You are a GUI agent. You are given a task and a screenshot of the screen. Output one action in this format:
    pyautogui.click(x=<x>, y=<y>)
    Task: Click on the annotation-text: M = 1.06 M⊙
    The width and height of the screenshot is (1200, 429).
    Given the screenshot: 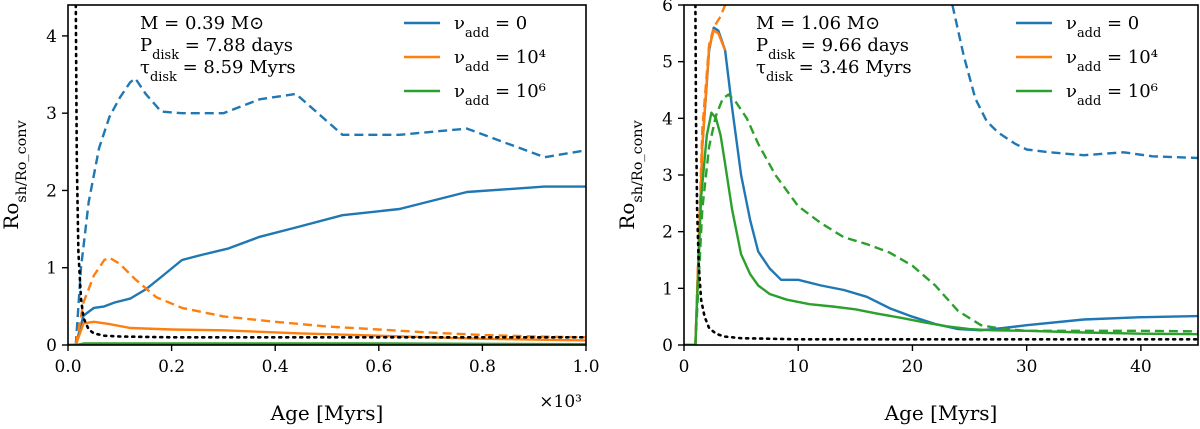 What is the action you would take?
    pyautogui.click(x=818, y=23)
    